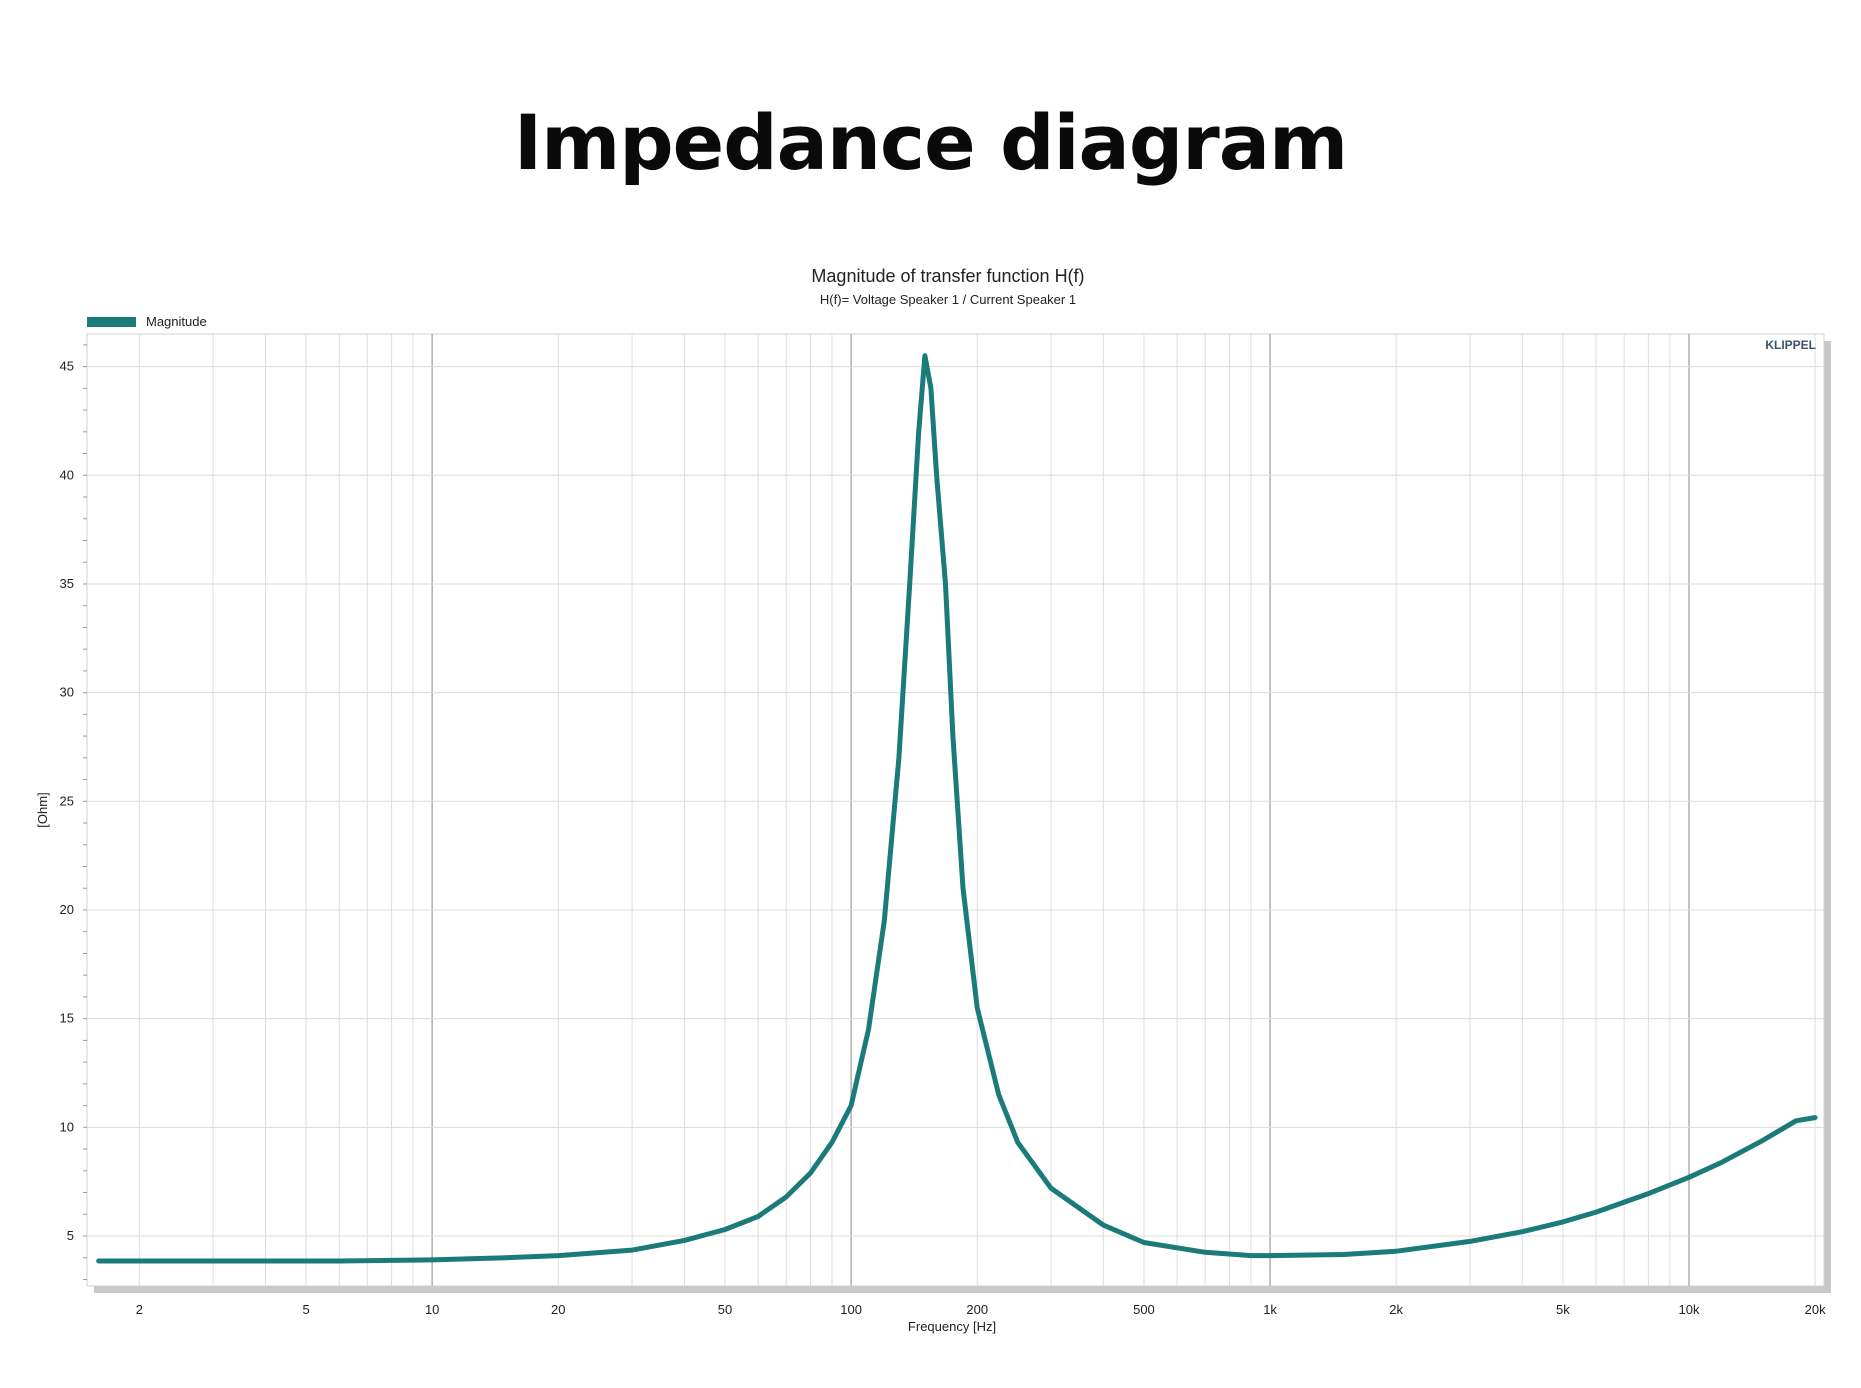 This screenshot has width=1861, height=1388. Describe the element at coordinates (42, 809) in the screenshot. I see `y-axis-label: [Ohm]` at that location.